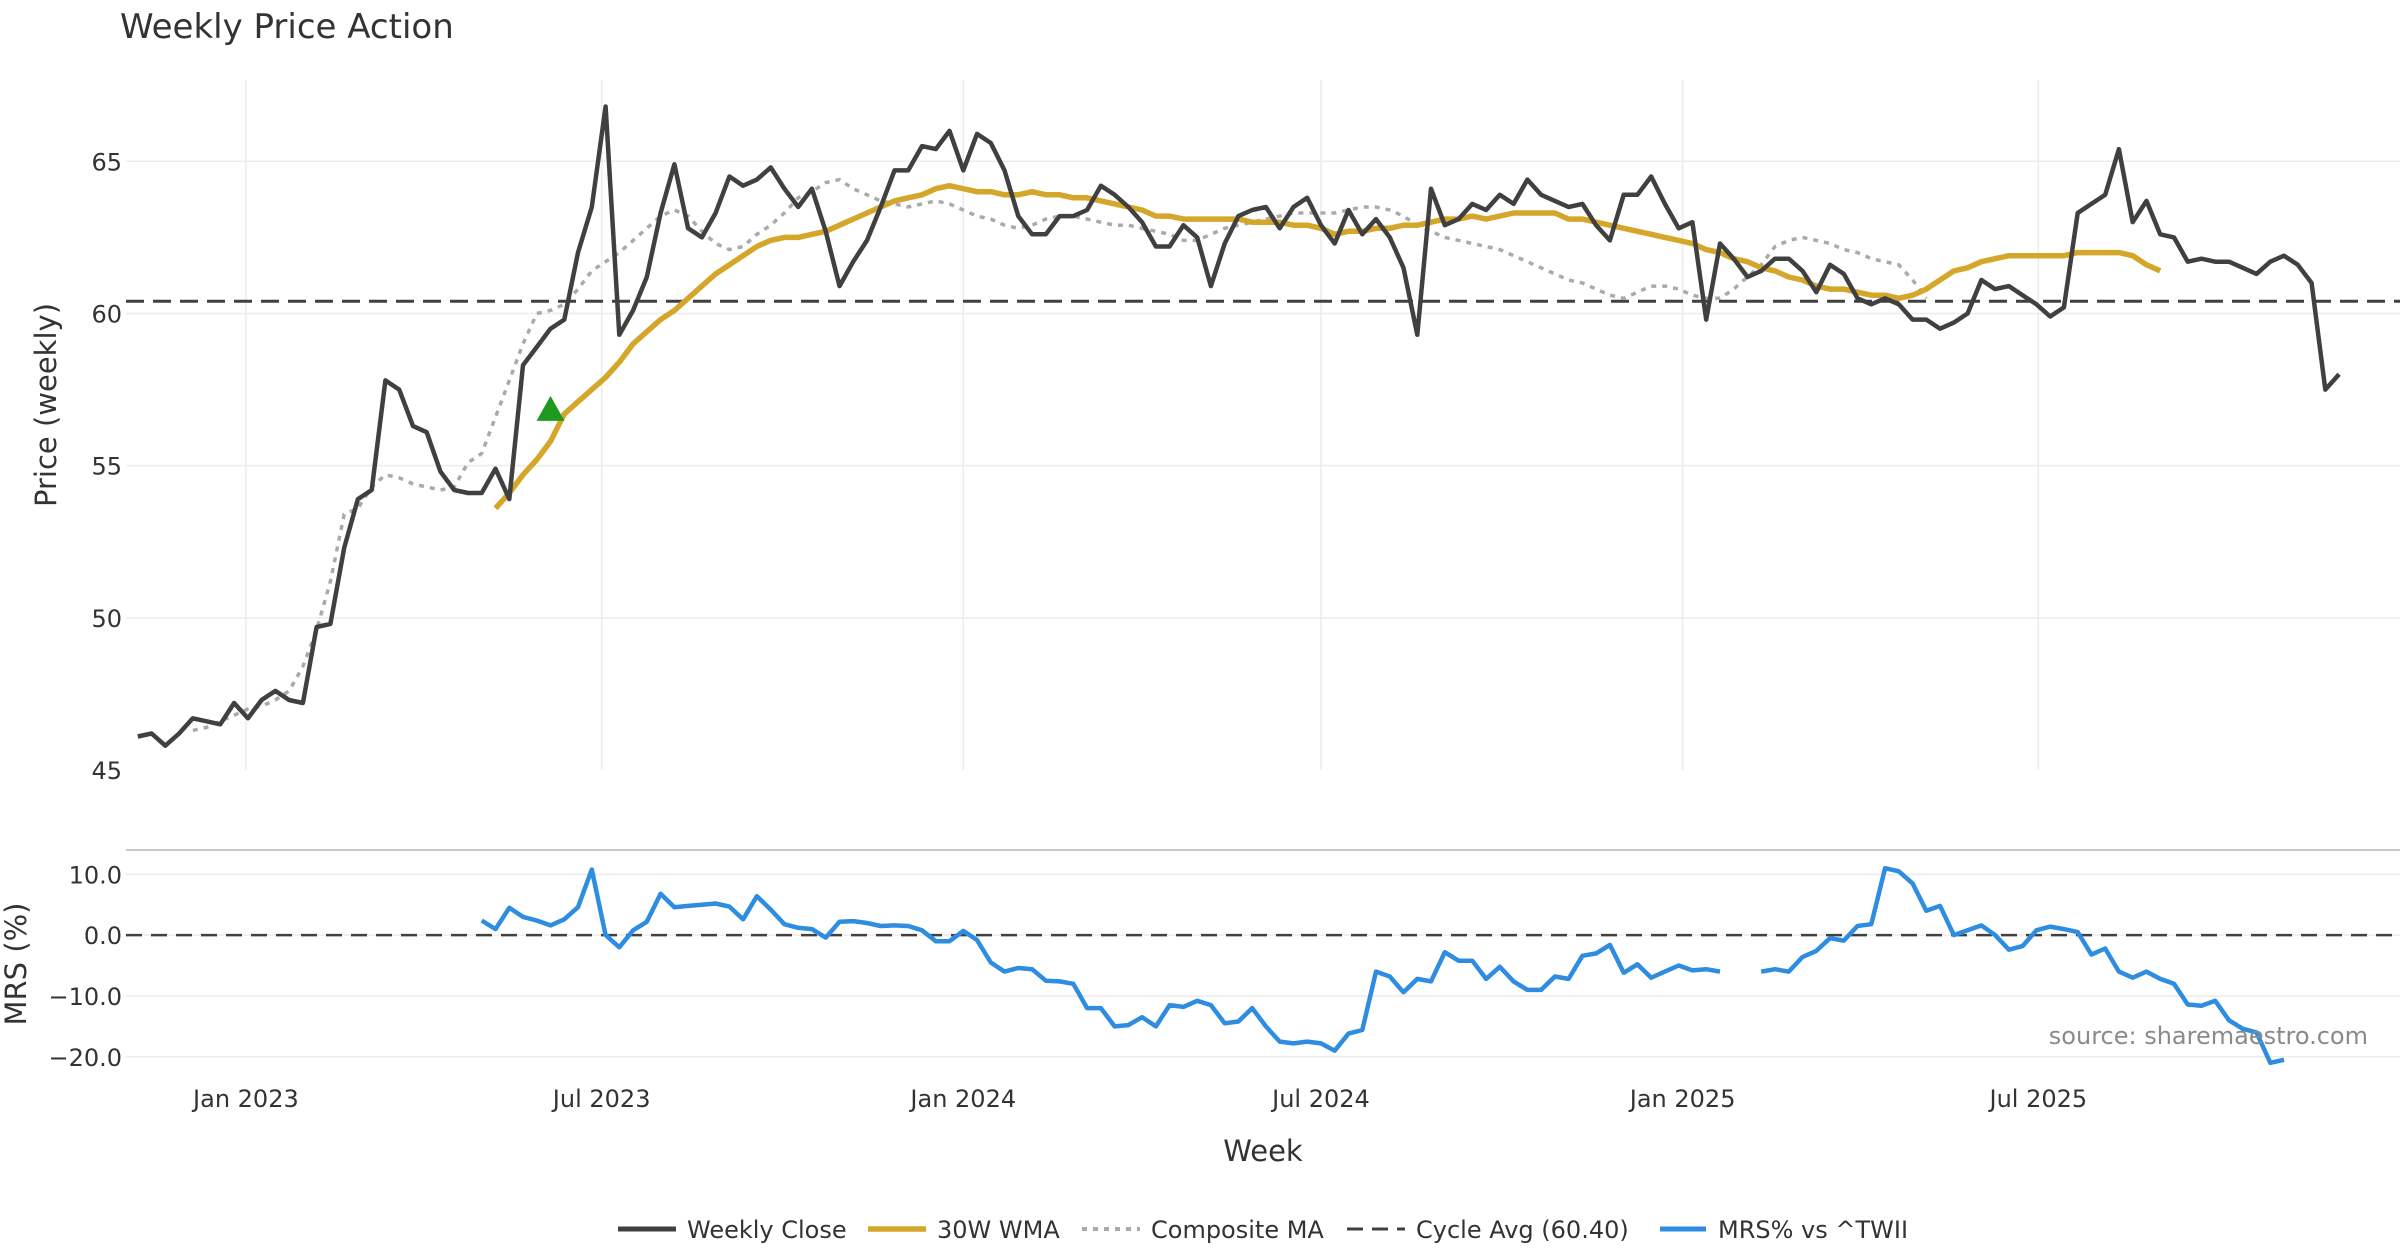 This screenshot has width=2400, height=1260. I want to click on legend-item-cycle-avg: Cycle Avg (60.40), so click(1488, 1230).